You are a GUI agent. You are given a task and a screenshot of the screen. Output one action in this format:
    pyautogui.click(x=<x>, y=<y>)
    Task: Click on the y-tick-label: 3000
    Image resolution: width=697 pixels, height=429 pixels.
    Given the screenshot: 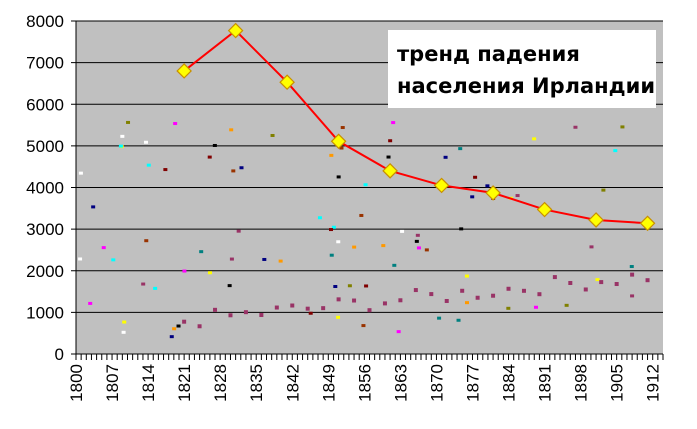 What is the action you would take?
    pyautogui.click(x=45, y=229)
    